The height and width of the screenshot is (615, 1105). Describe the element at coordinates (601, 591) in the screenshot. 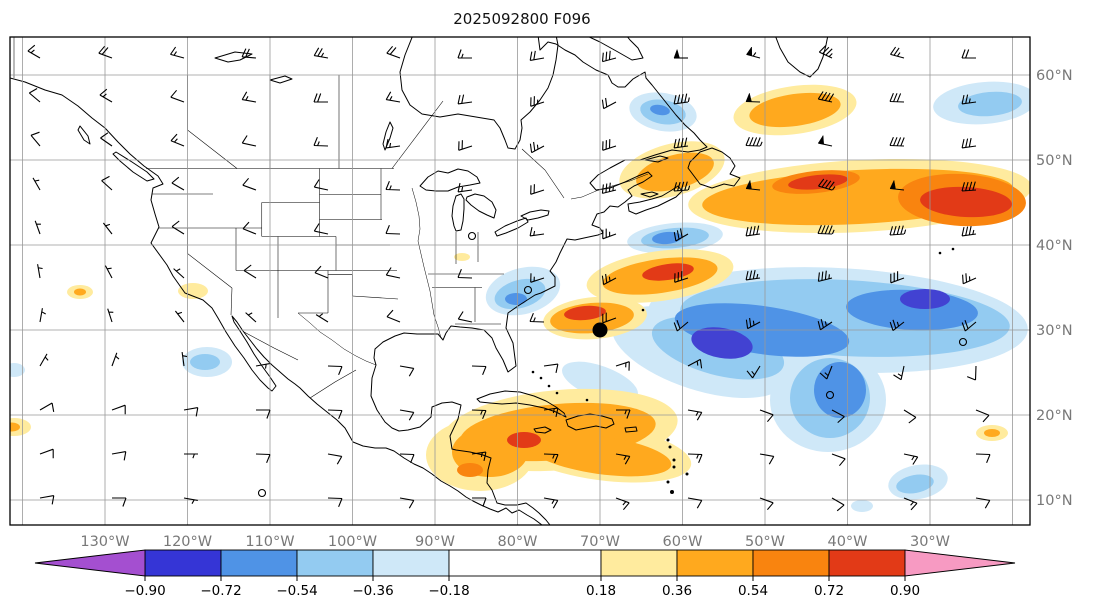

I see `colorbar-tick-label: 0.18` at that location.